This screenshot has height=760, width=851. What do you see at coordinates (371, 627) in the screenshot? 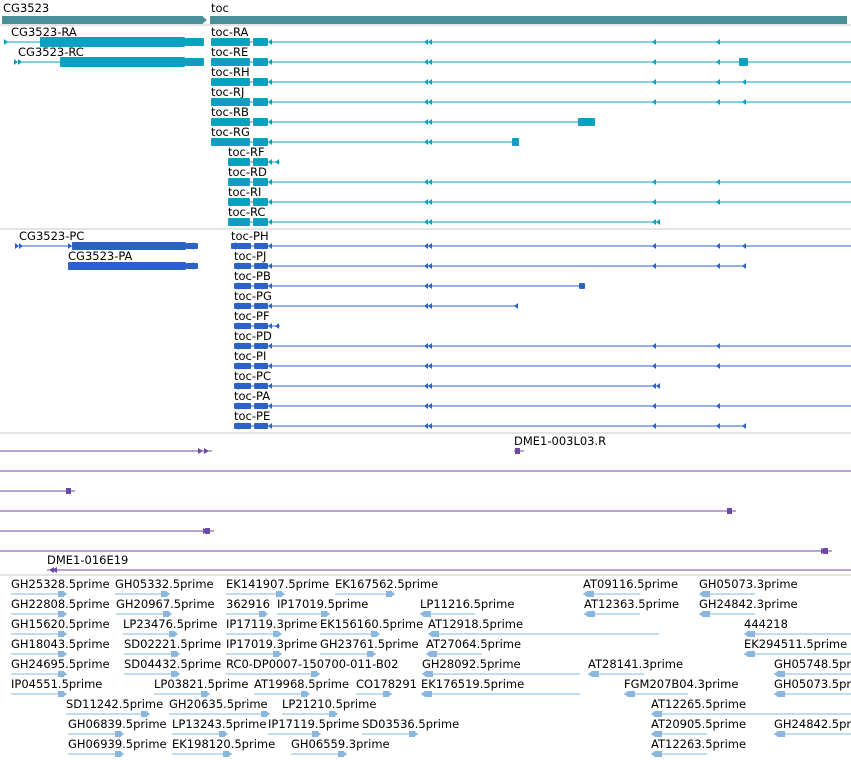
I see `est-feature: EK156160.5prime` at bounding box center [371, 627].